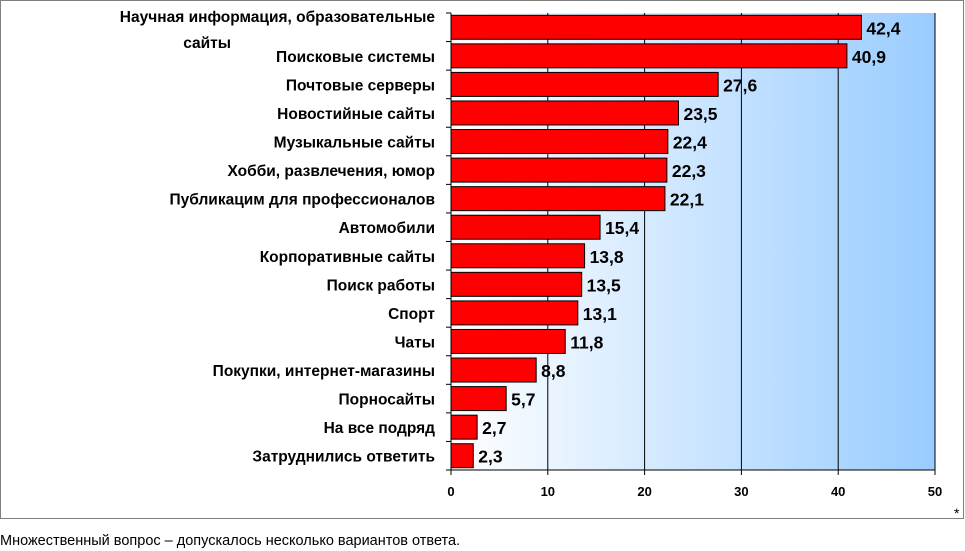 The height and width of the screenshot is (551, 965). I want to click on x-tick-label: 10, so click(548, 491).